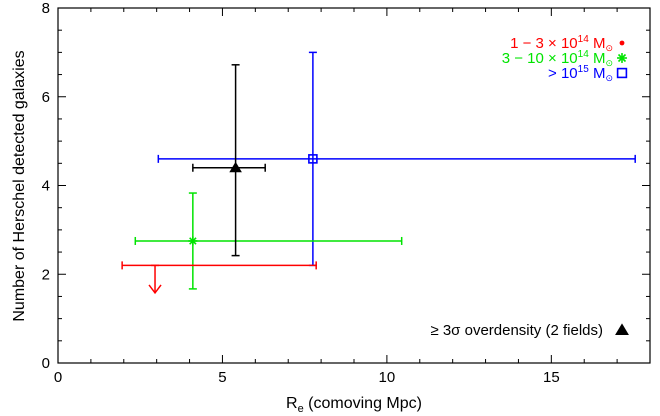 Image resolution: width=660 pixels, height=416 pixels. I want to click on legend-label: 1 − 3 × 1014 M⊙, so click(561, 43).